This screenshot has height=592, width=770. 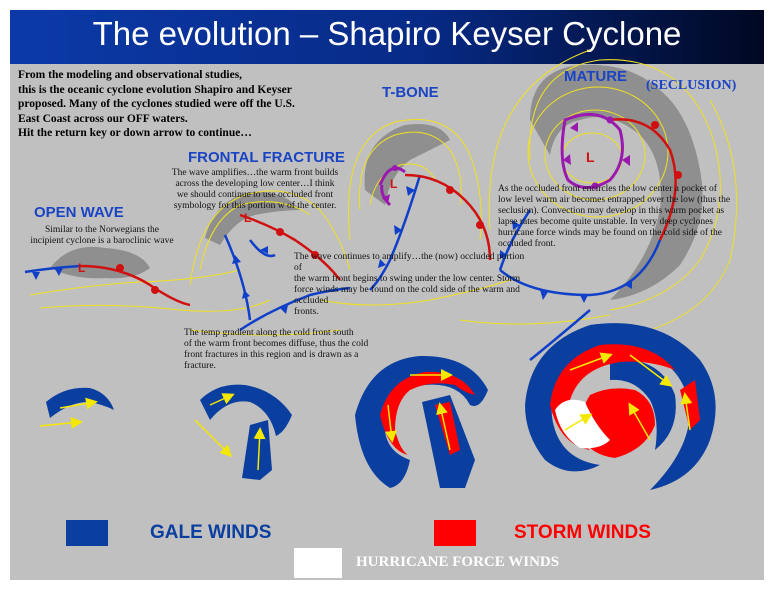 I want to click on stage-label-mature: MATURE, so click(x=596, y=76).